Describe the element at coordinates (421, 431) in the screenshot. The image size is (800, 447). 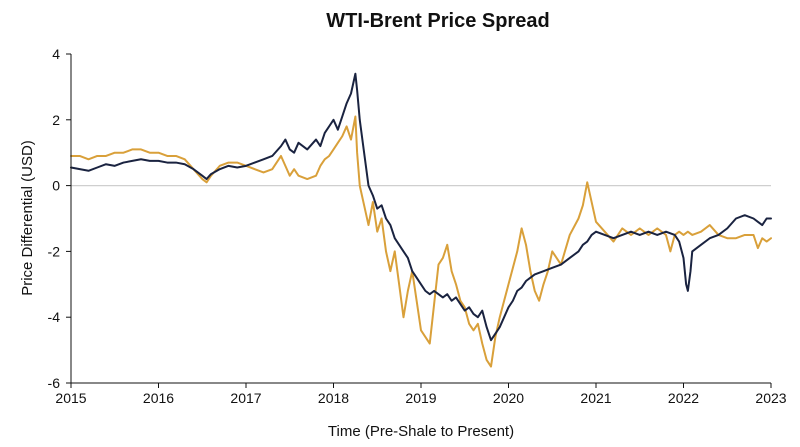
I see `x-axis-label: Time (Pre-Shale to Present)` at that location.